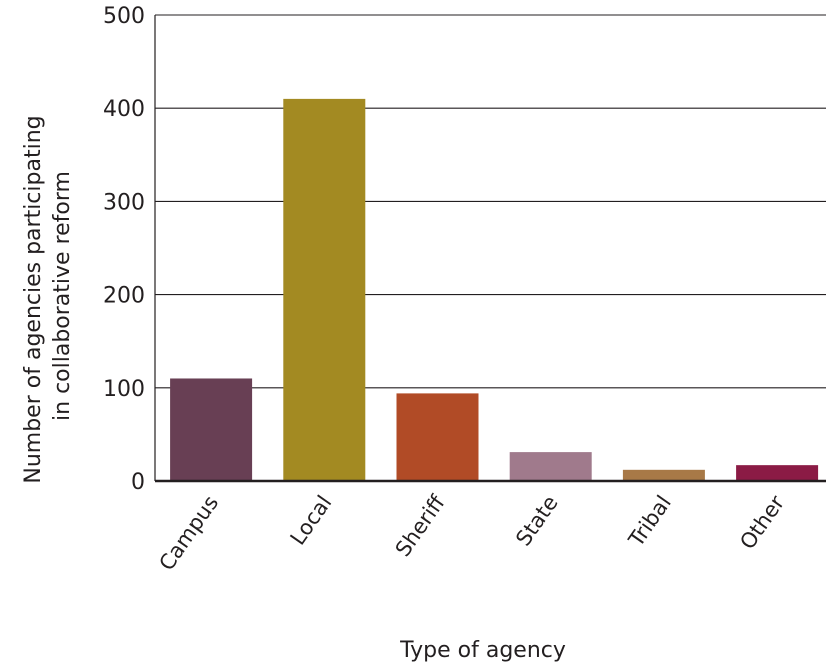 This screenshot has width=826, height=671. What do you see at coordinates (124, 389) in the screenshot?
I see `y-tick-label: 100` at bounding box center [124, 389].